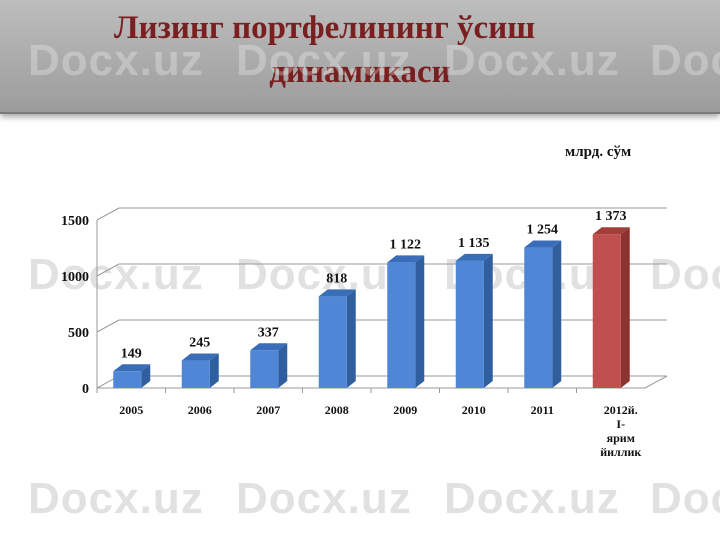  I want to click on title-line-1: Лизинг портфелининг ўсиш, so click(325, 28).